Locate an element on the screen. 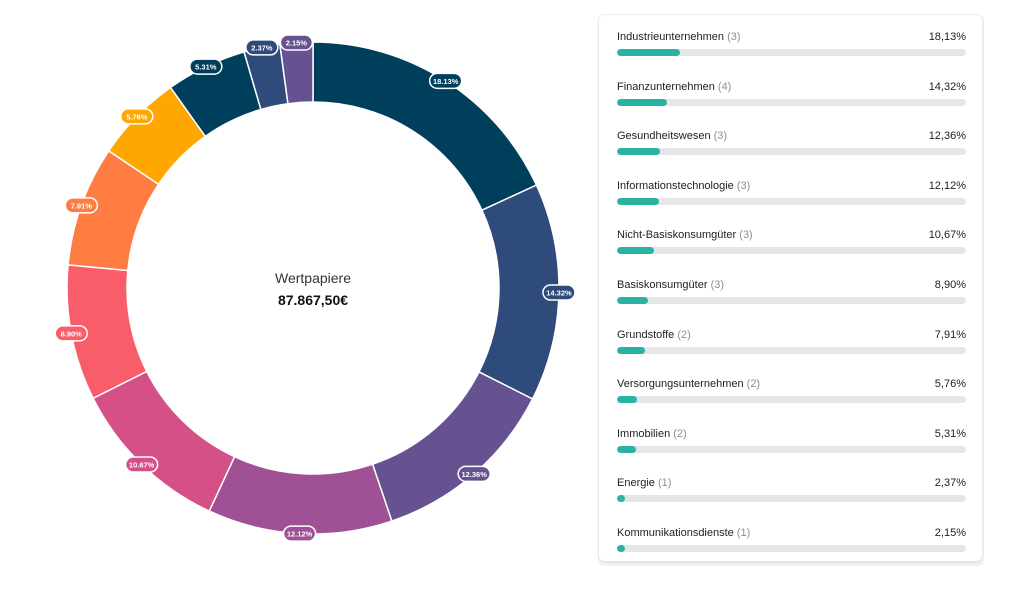 This screenshot has width=1024, height=592. slice-label: 2.37% is located at coordinates (262, 47).